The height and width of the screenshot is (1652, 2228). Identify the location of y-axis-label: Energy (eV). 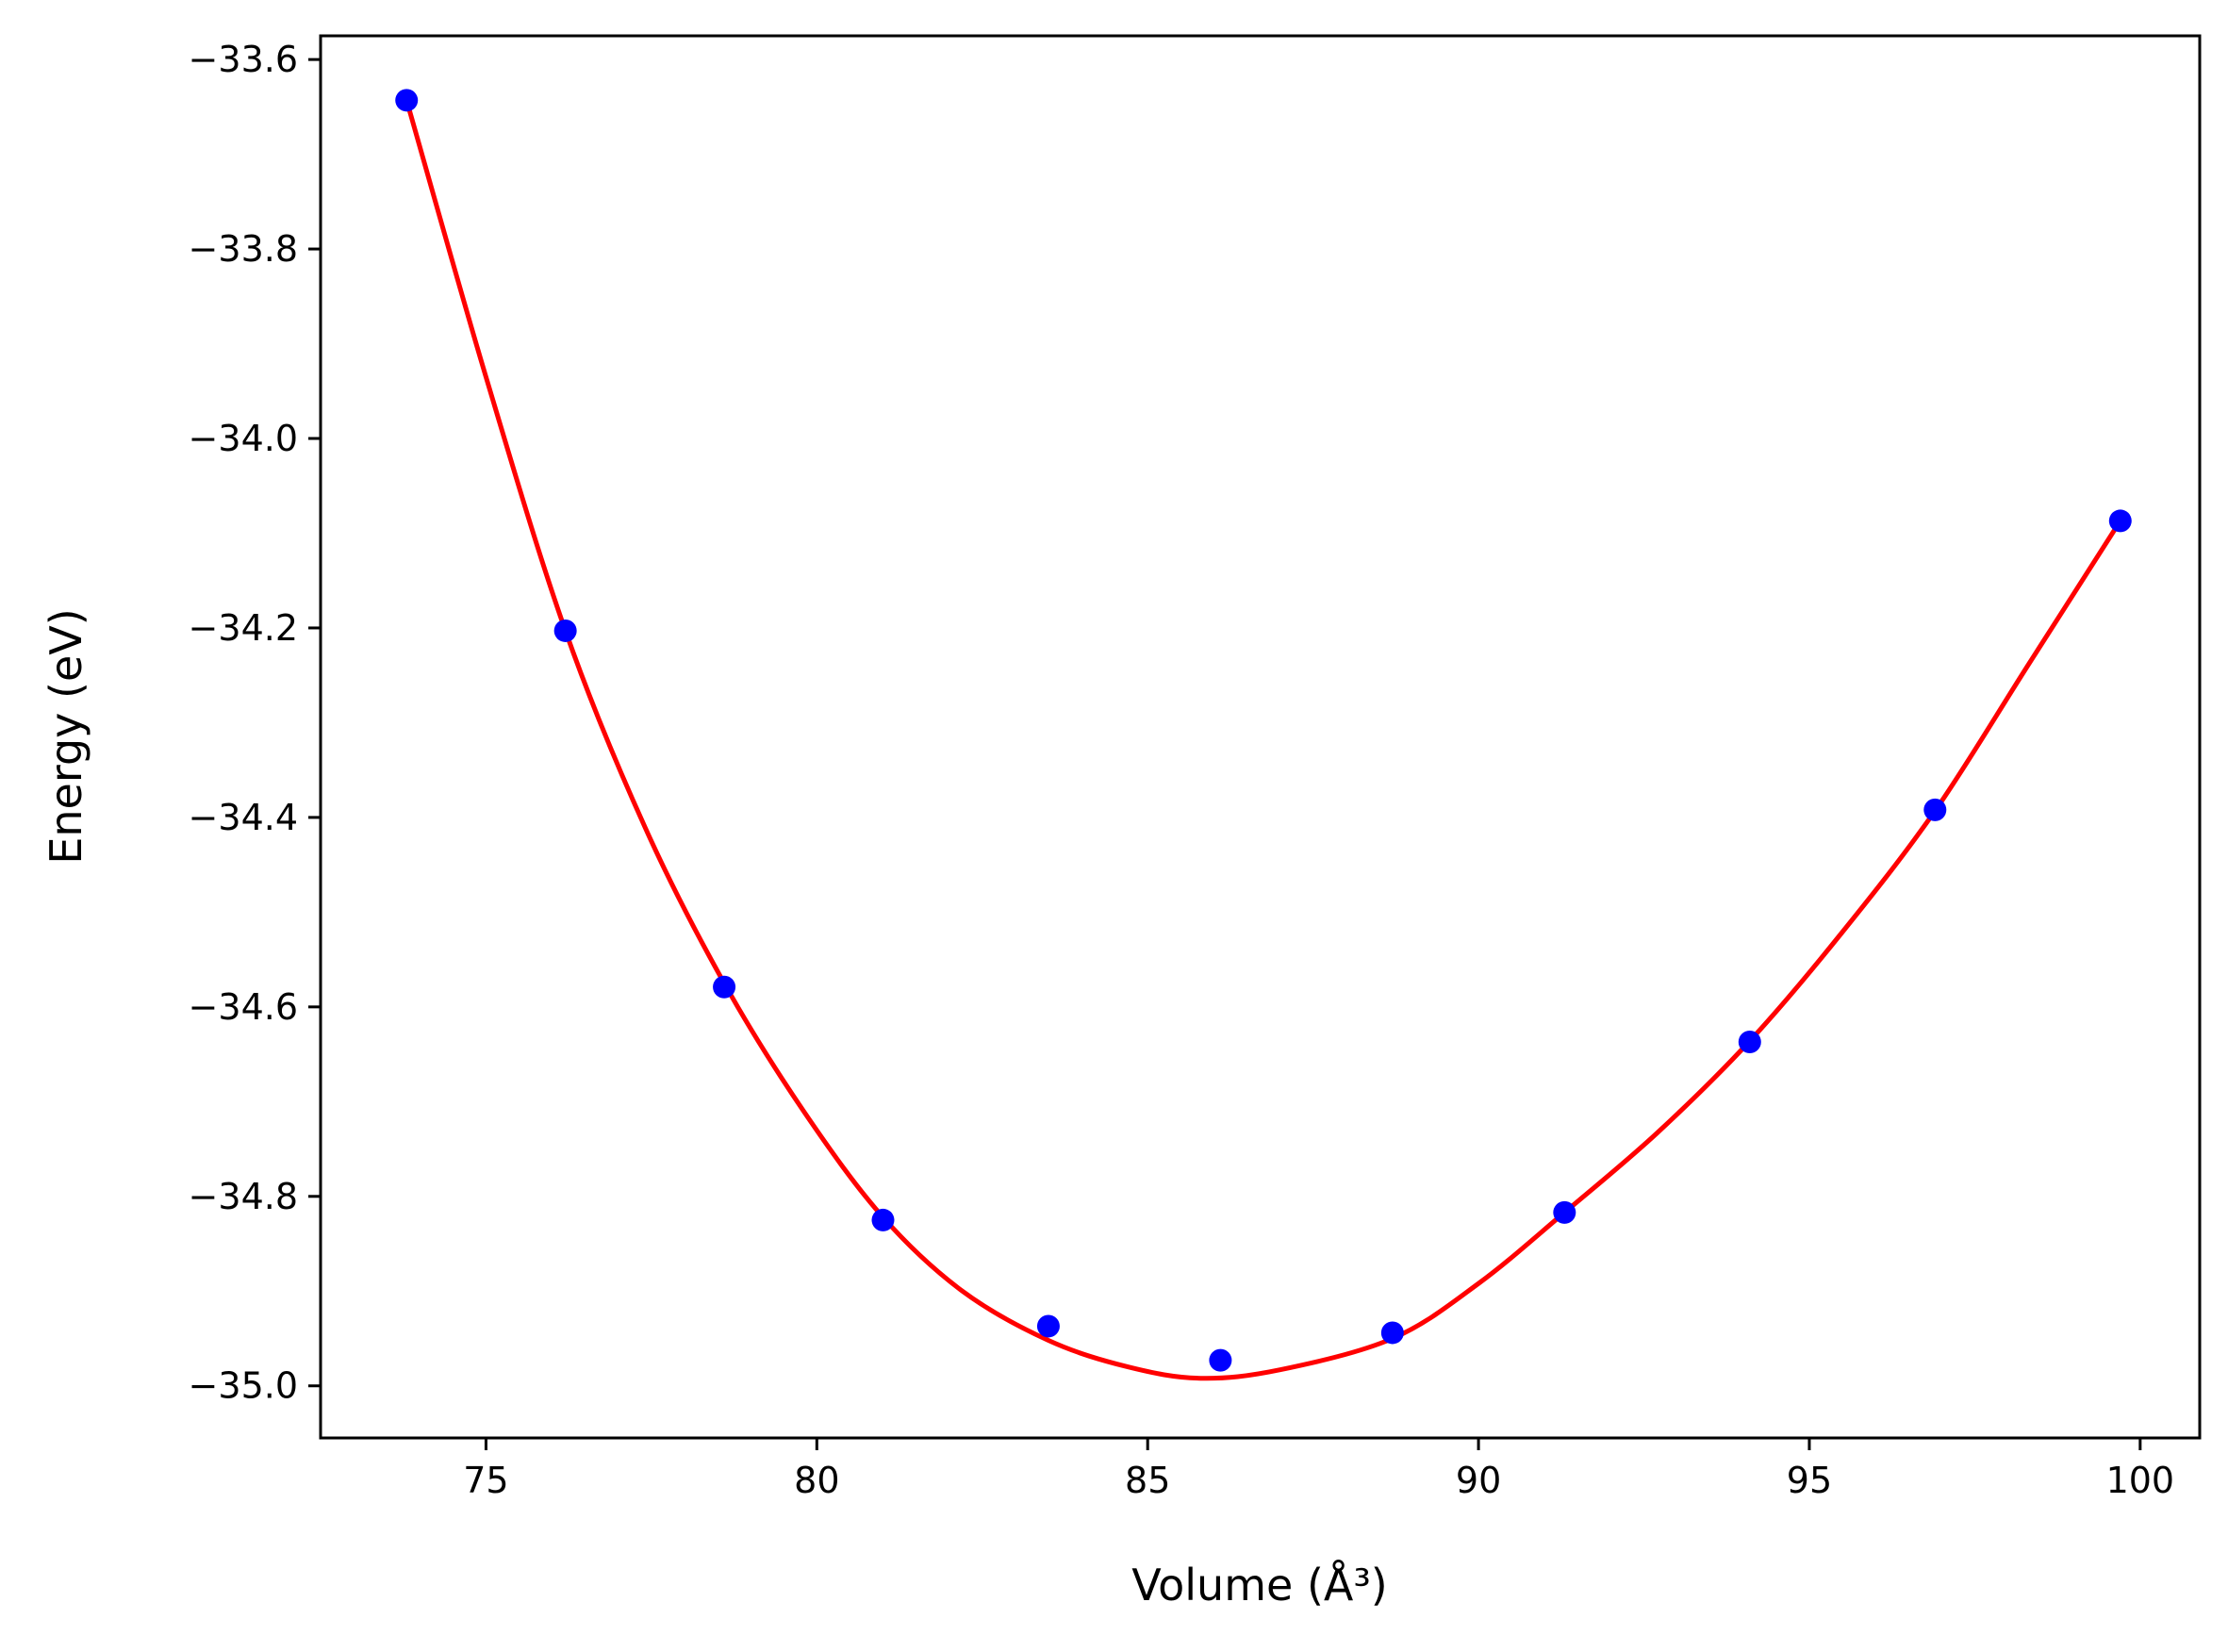
(66, 736).